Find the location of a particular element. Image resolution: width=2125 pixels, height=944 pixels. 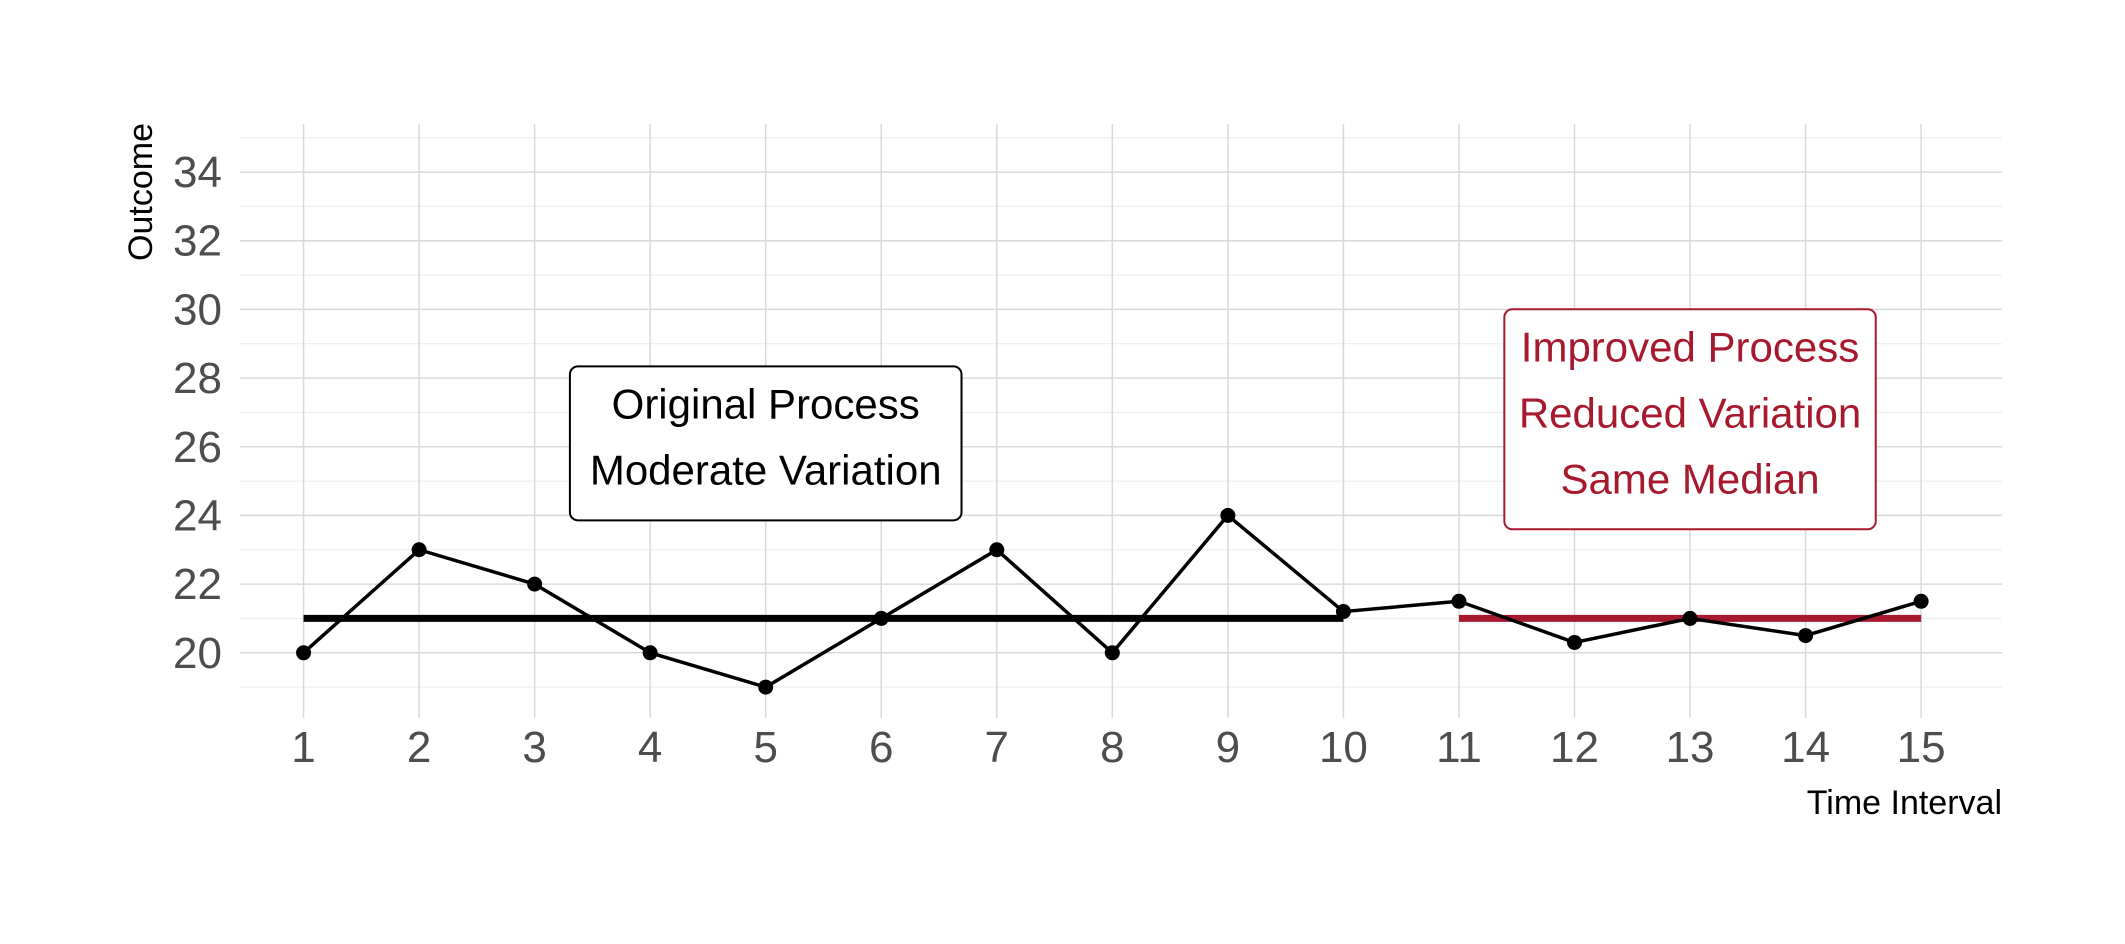

annotation-text: Improved Process is located at coordinates (1690, 346).